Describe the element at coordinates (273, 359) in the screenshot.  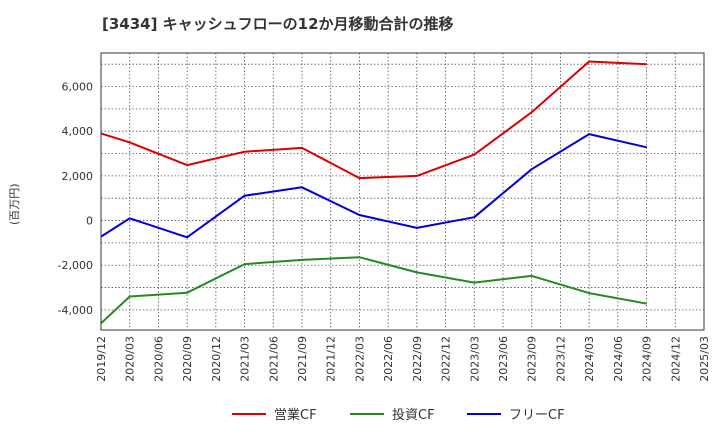
I see `x-tick-label: 2021/06` at that location.